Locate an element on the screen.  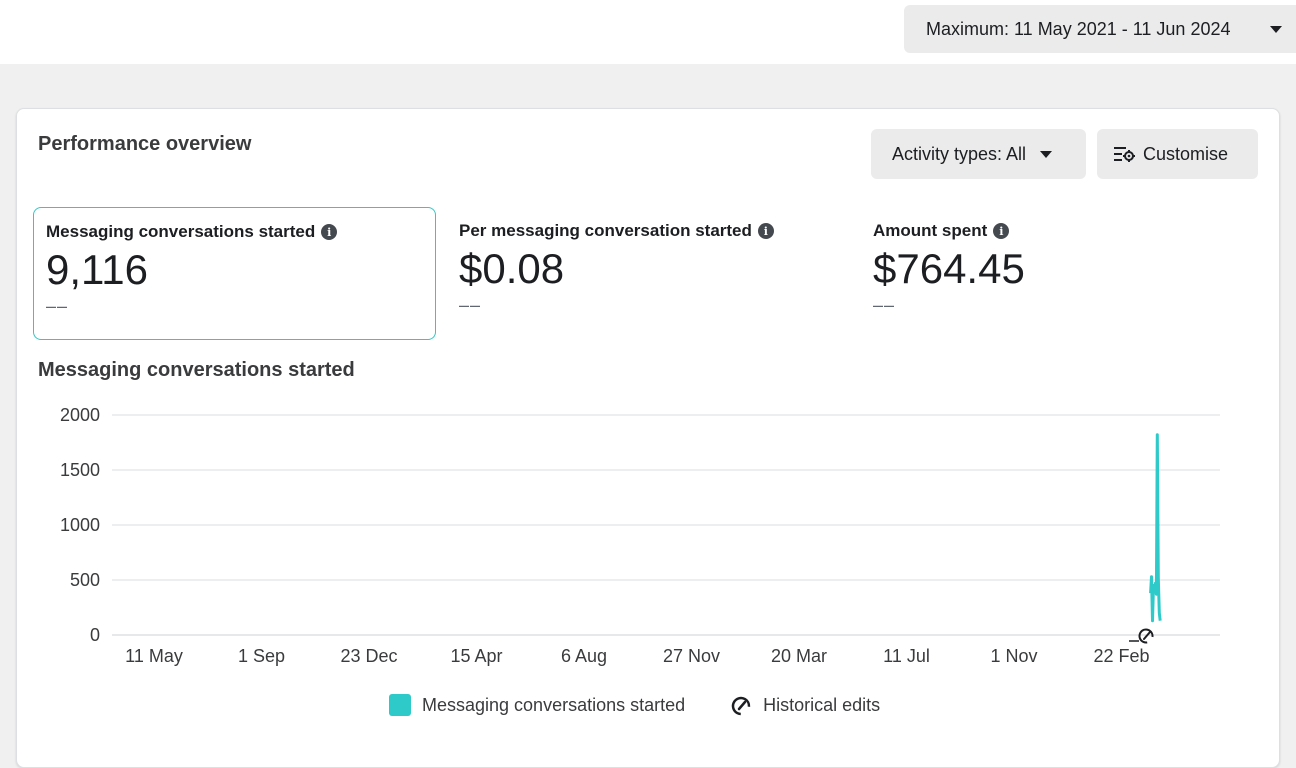
y-tick-label: 2000 is located at coordinates (80, 415).